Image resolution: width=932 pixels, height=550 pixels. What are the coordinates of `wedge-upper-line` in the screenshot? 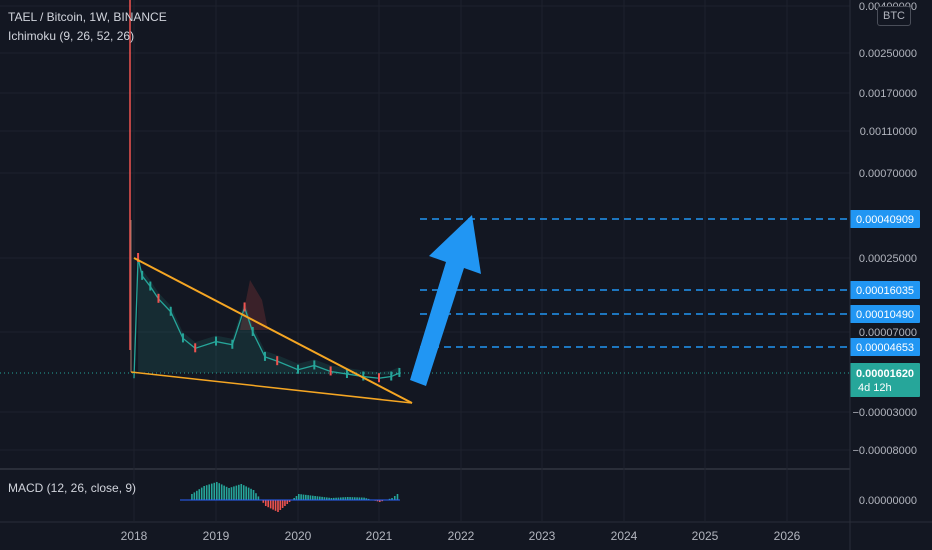 It's located at (273, 330).